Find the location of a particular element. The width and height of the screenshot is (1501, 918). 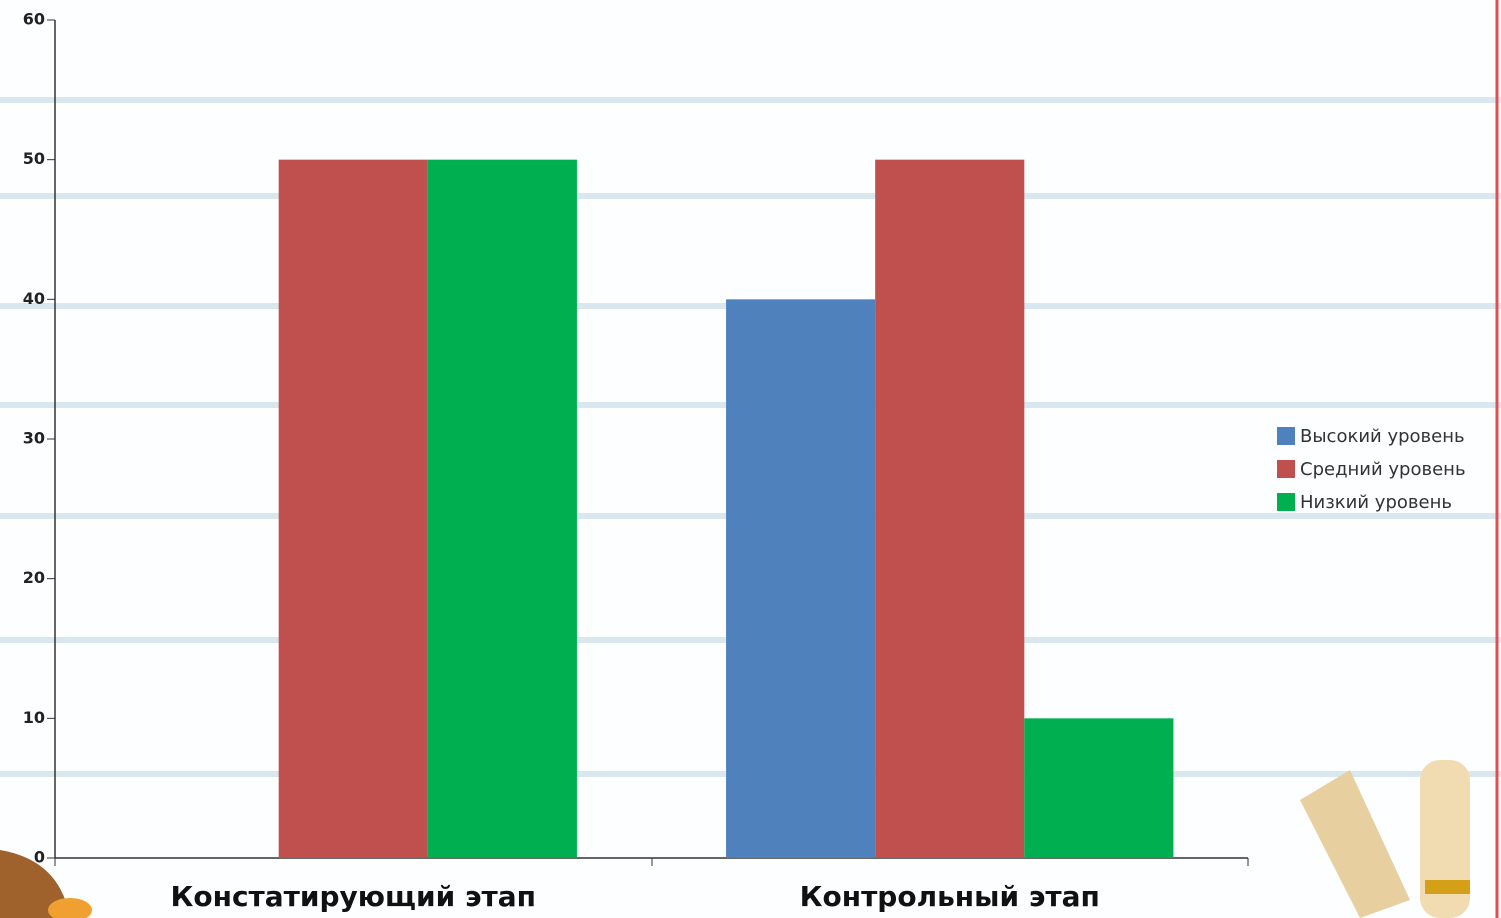

x-tick-label: Констатирующий этап is located at coordinates (353, 896).